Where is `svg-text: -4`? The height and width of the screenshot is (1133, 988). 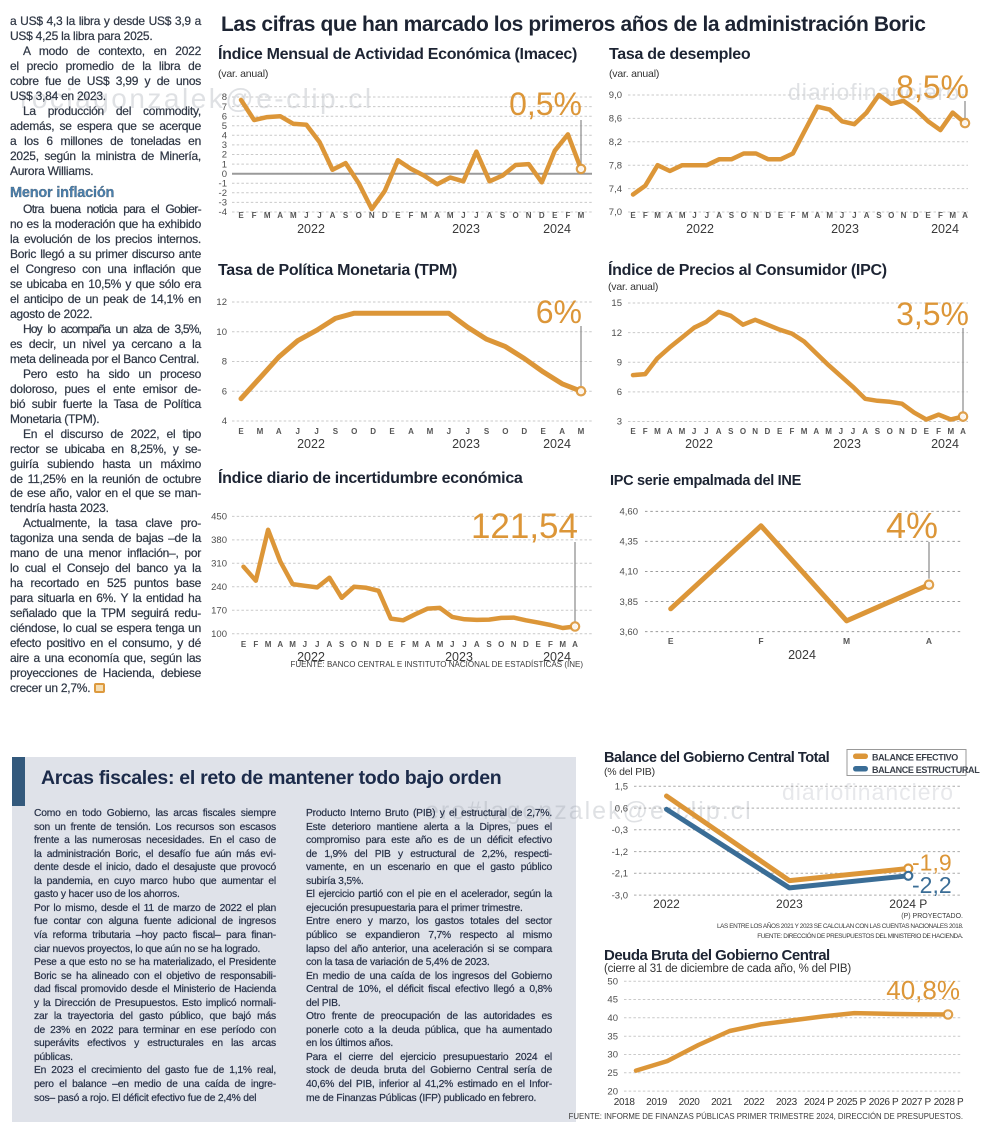 svg-text: -4 is located at coordinates (223, 212).